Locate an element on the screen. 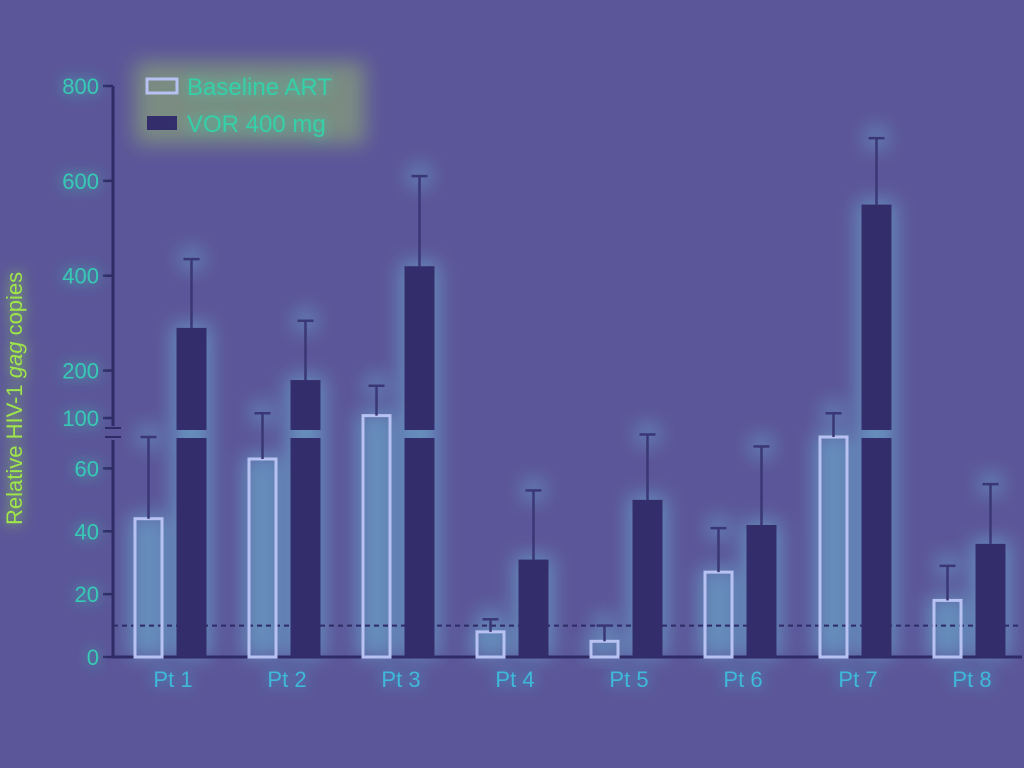  category-label: Pt 6 is located at coordinates (742, 679).